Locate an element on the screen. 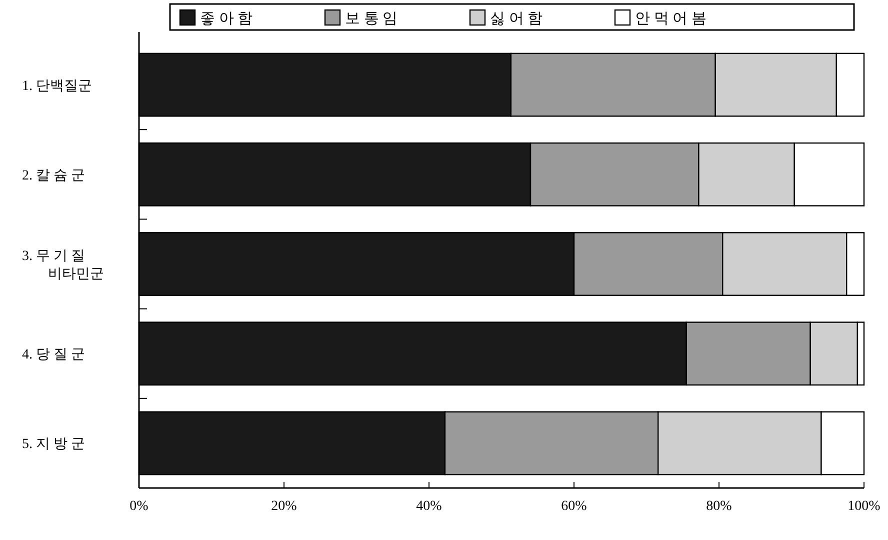  x-tick-label: 100% is located at coordinates (864, 506).